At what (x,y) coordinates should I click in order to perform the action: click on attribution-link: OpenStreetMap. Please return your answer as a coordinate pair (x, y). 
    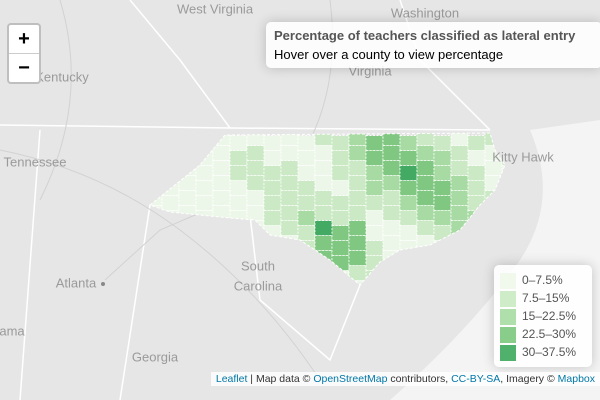
    Looking at the image, I should click on (350, 379).